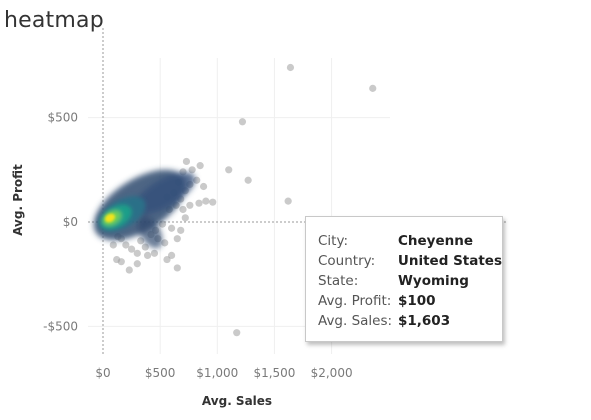  I want to click on tooltip-label: City:, so click(333, 241).